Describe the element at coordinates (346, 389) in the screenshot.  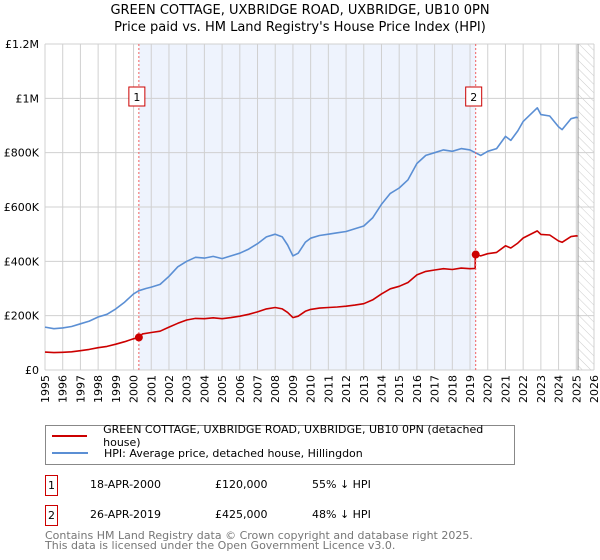
I see `x-tick-label: 2012` at that location.